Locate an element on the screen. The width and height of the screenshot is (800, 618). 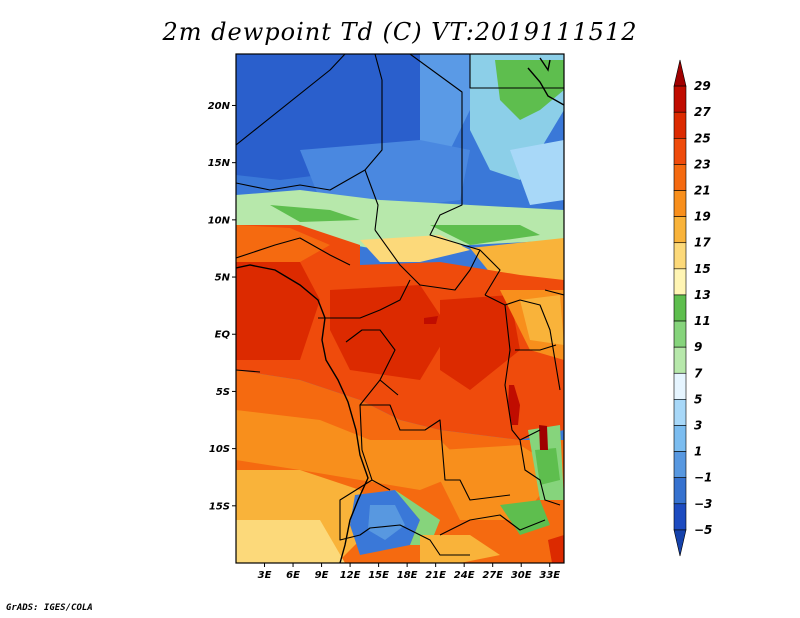
lat-tick-label: 15S is located at coordinates (219, 506).